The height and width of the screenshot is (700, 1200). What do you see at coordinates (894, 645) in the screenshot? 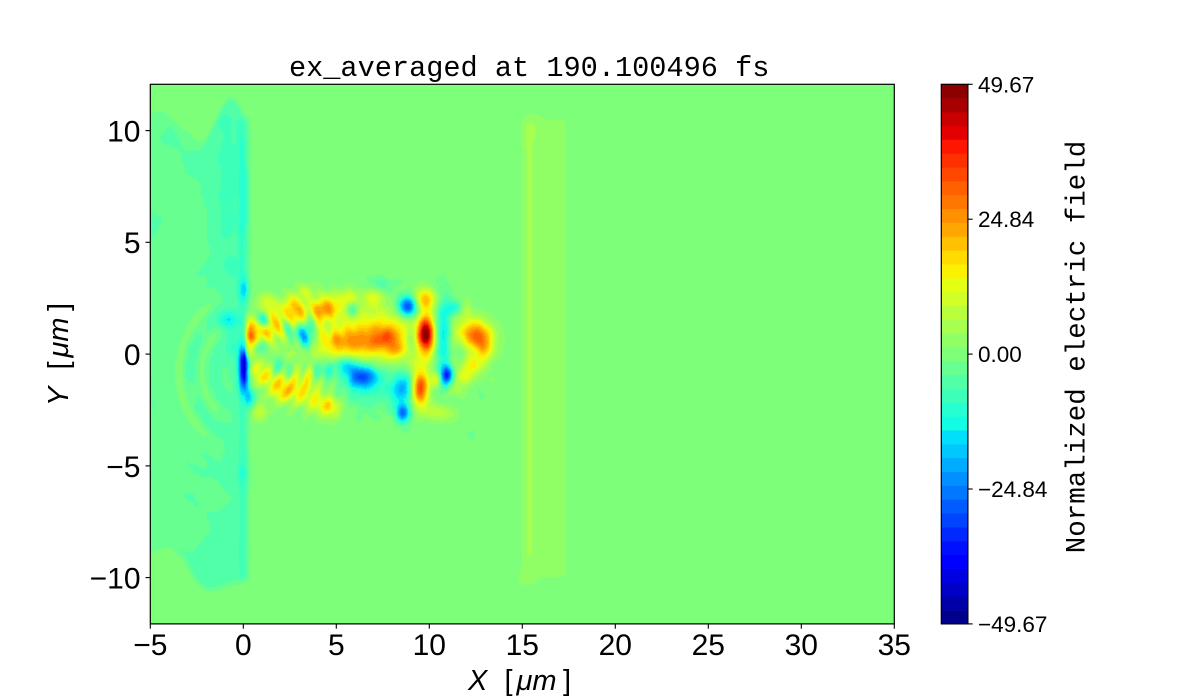
I see `svg-text: 35` at bounding box center [894, 645].